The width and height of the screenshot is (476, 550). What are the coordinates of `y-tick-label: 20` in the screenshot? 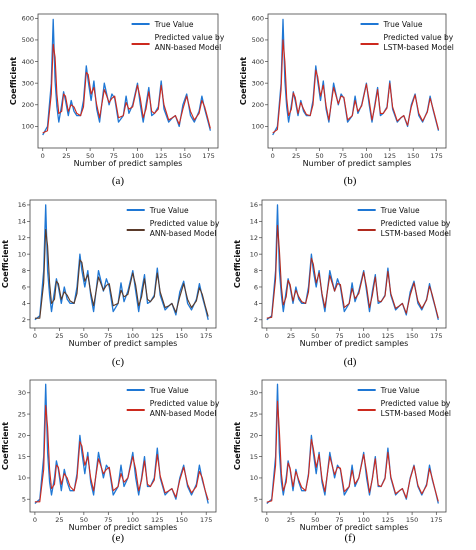 It's located at (254, 436).